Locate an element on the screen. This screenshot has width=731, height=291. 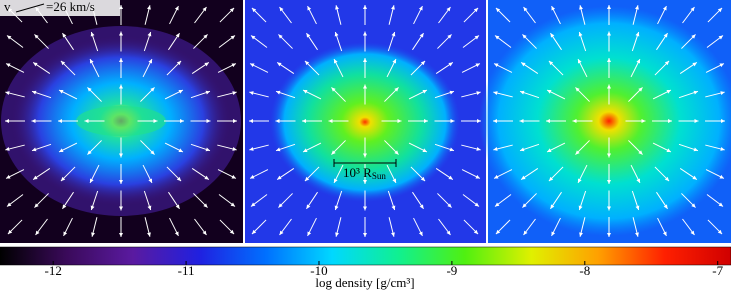
x-tick-label: -10 is located at coordinates (318, 270).